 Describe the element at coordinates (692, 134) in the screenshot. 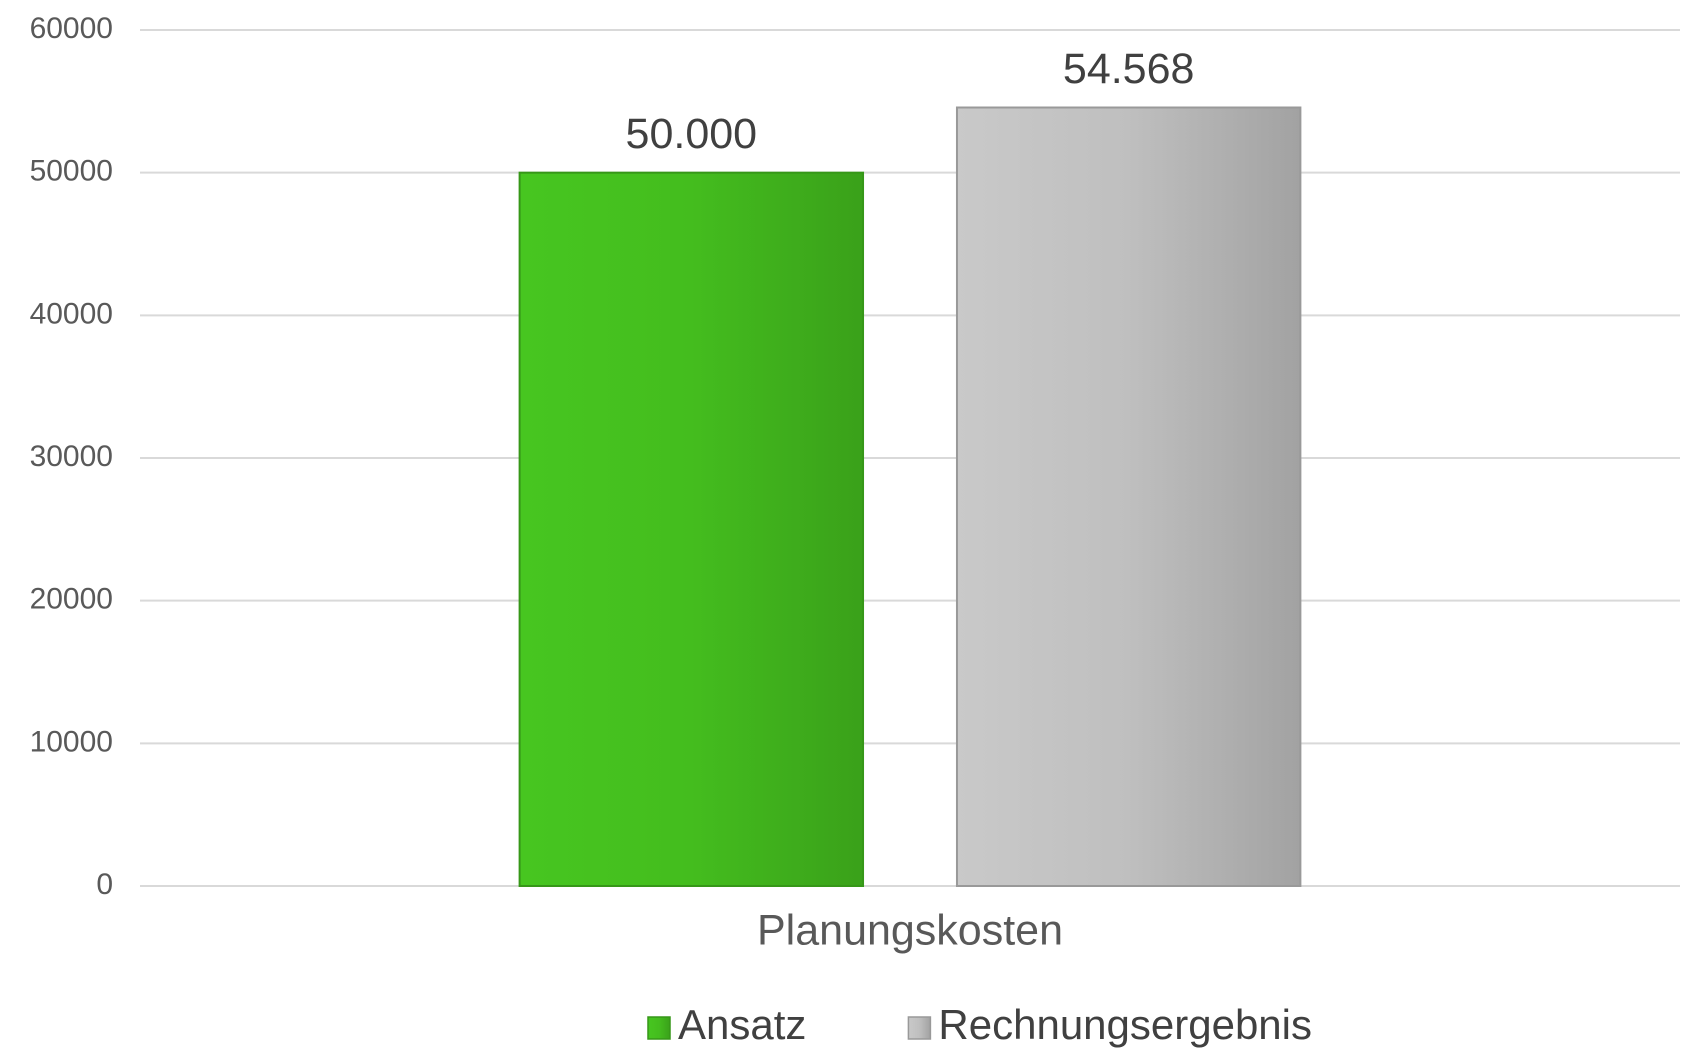

I see `value-label: 50.000` at that location.